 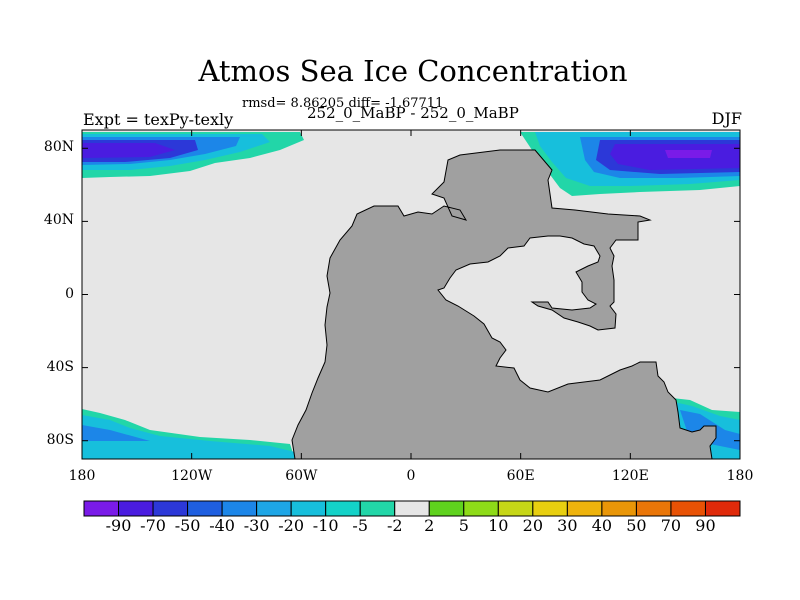 I want to click on colorbar-label: -30, so click(x=256, y=525).